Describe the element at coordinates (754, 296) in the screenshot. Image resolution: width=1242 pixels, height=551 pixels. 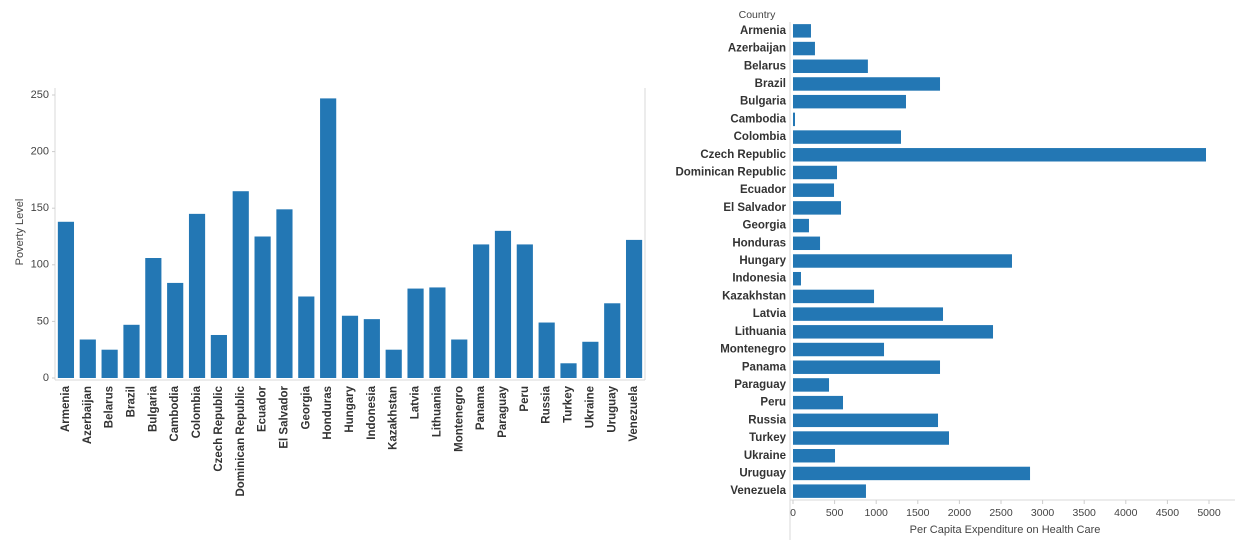
I see `y-tick-label: Kazakhstan` at that location.